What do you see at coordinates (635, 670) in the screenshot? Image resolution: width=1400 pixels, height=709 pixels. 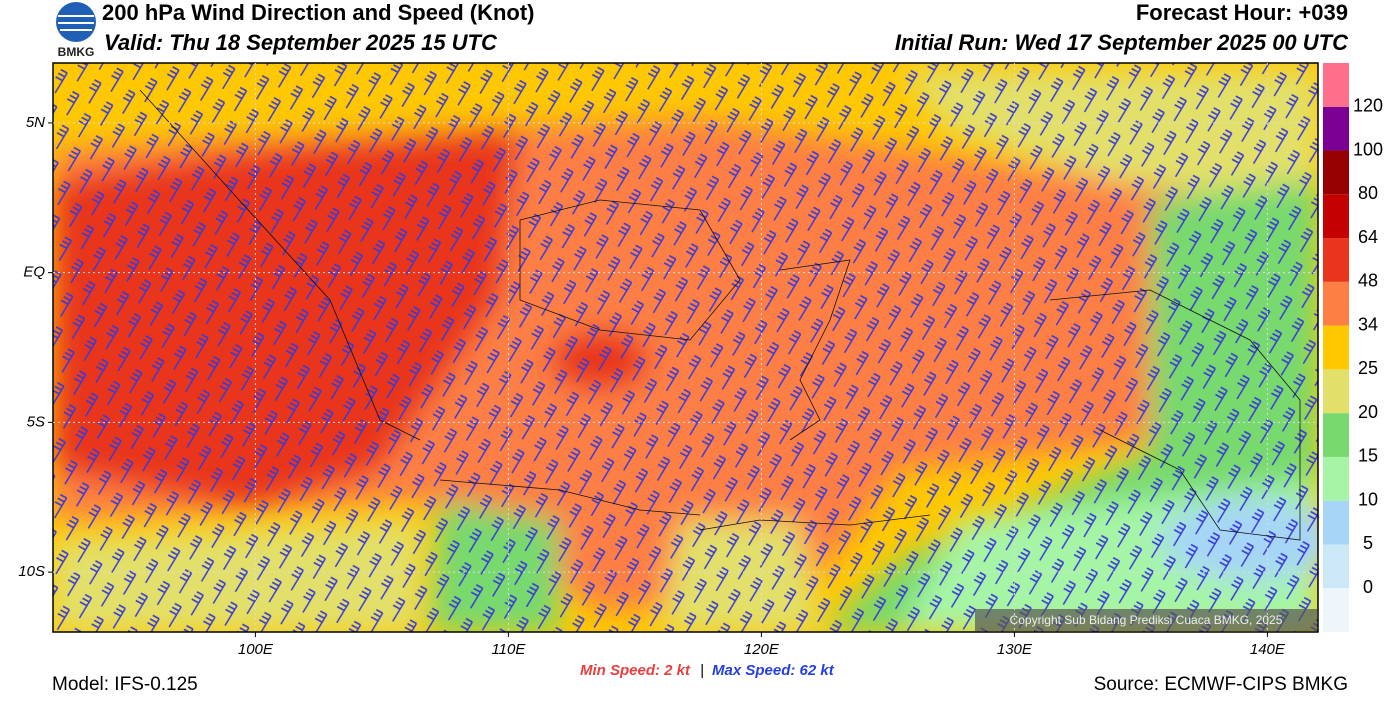 I see `min-speed: Min Speed: 2 kt` at bounding box center [635, 670].